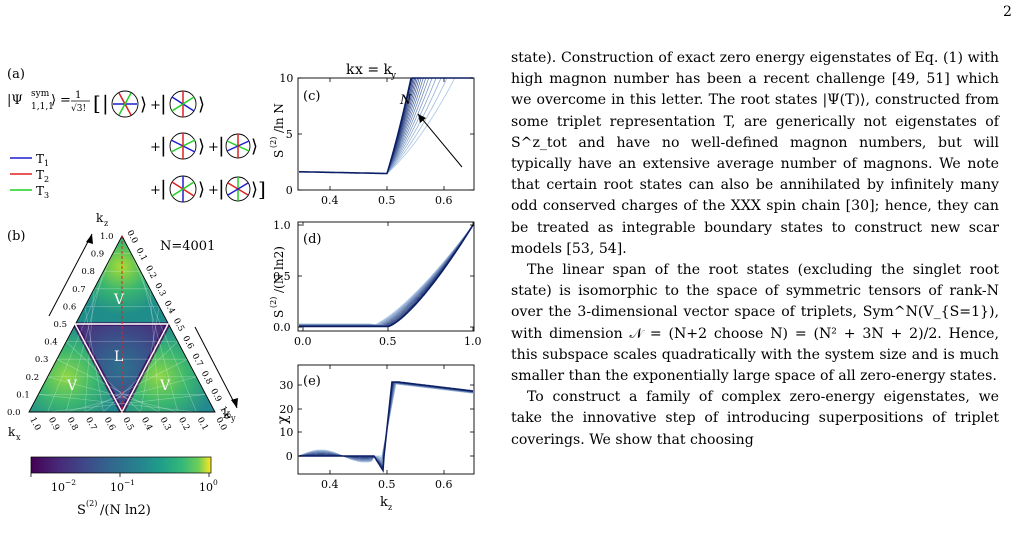 This screenshot has height=550, width=1021. What do you see at coordinates (312, 381) in the screenshot?
I see `svg-text: (e)` at bounding box center [312, 381].